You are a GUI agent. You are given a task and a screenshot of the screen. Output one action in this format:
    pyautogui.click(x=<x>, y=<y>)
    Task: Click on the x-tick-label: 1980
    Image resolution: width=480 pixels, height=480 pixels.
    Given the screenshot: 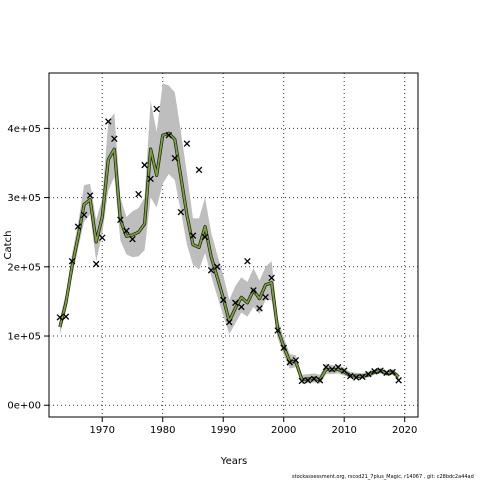 What is the action you would take?
    pyautogui.click(x=162, y=430)
    